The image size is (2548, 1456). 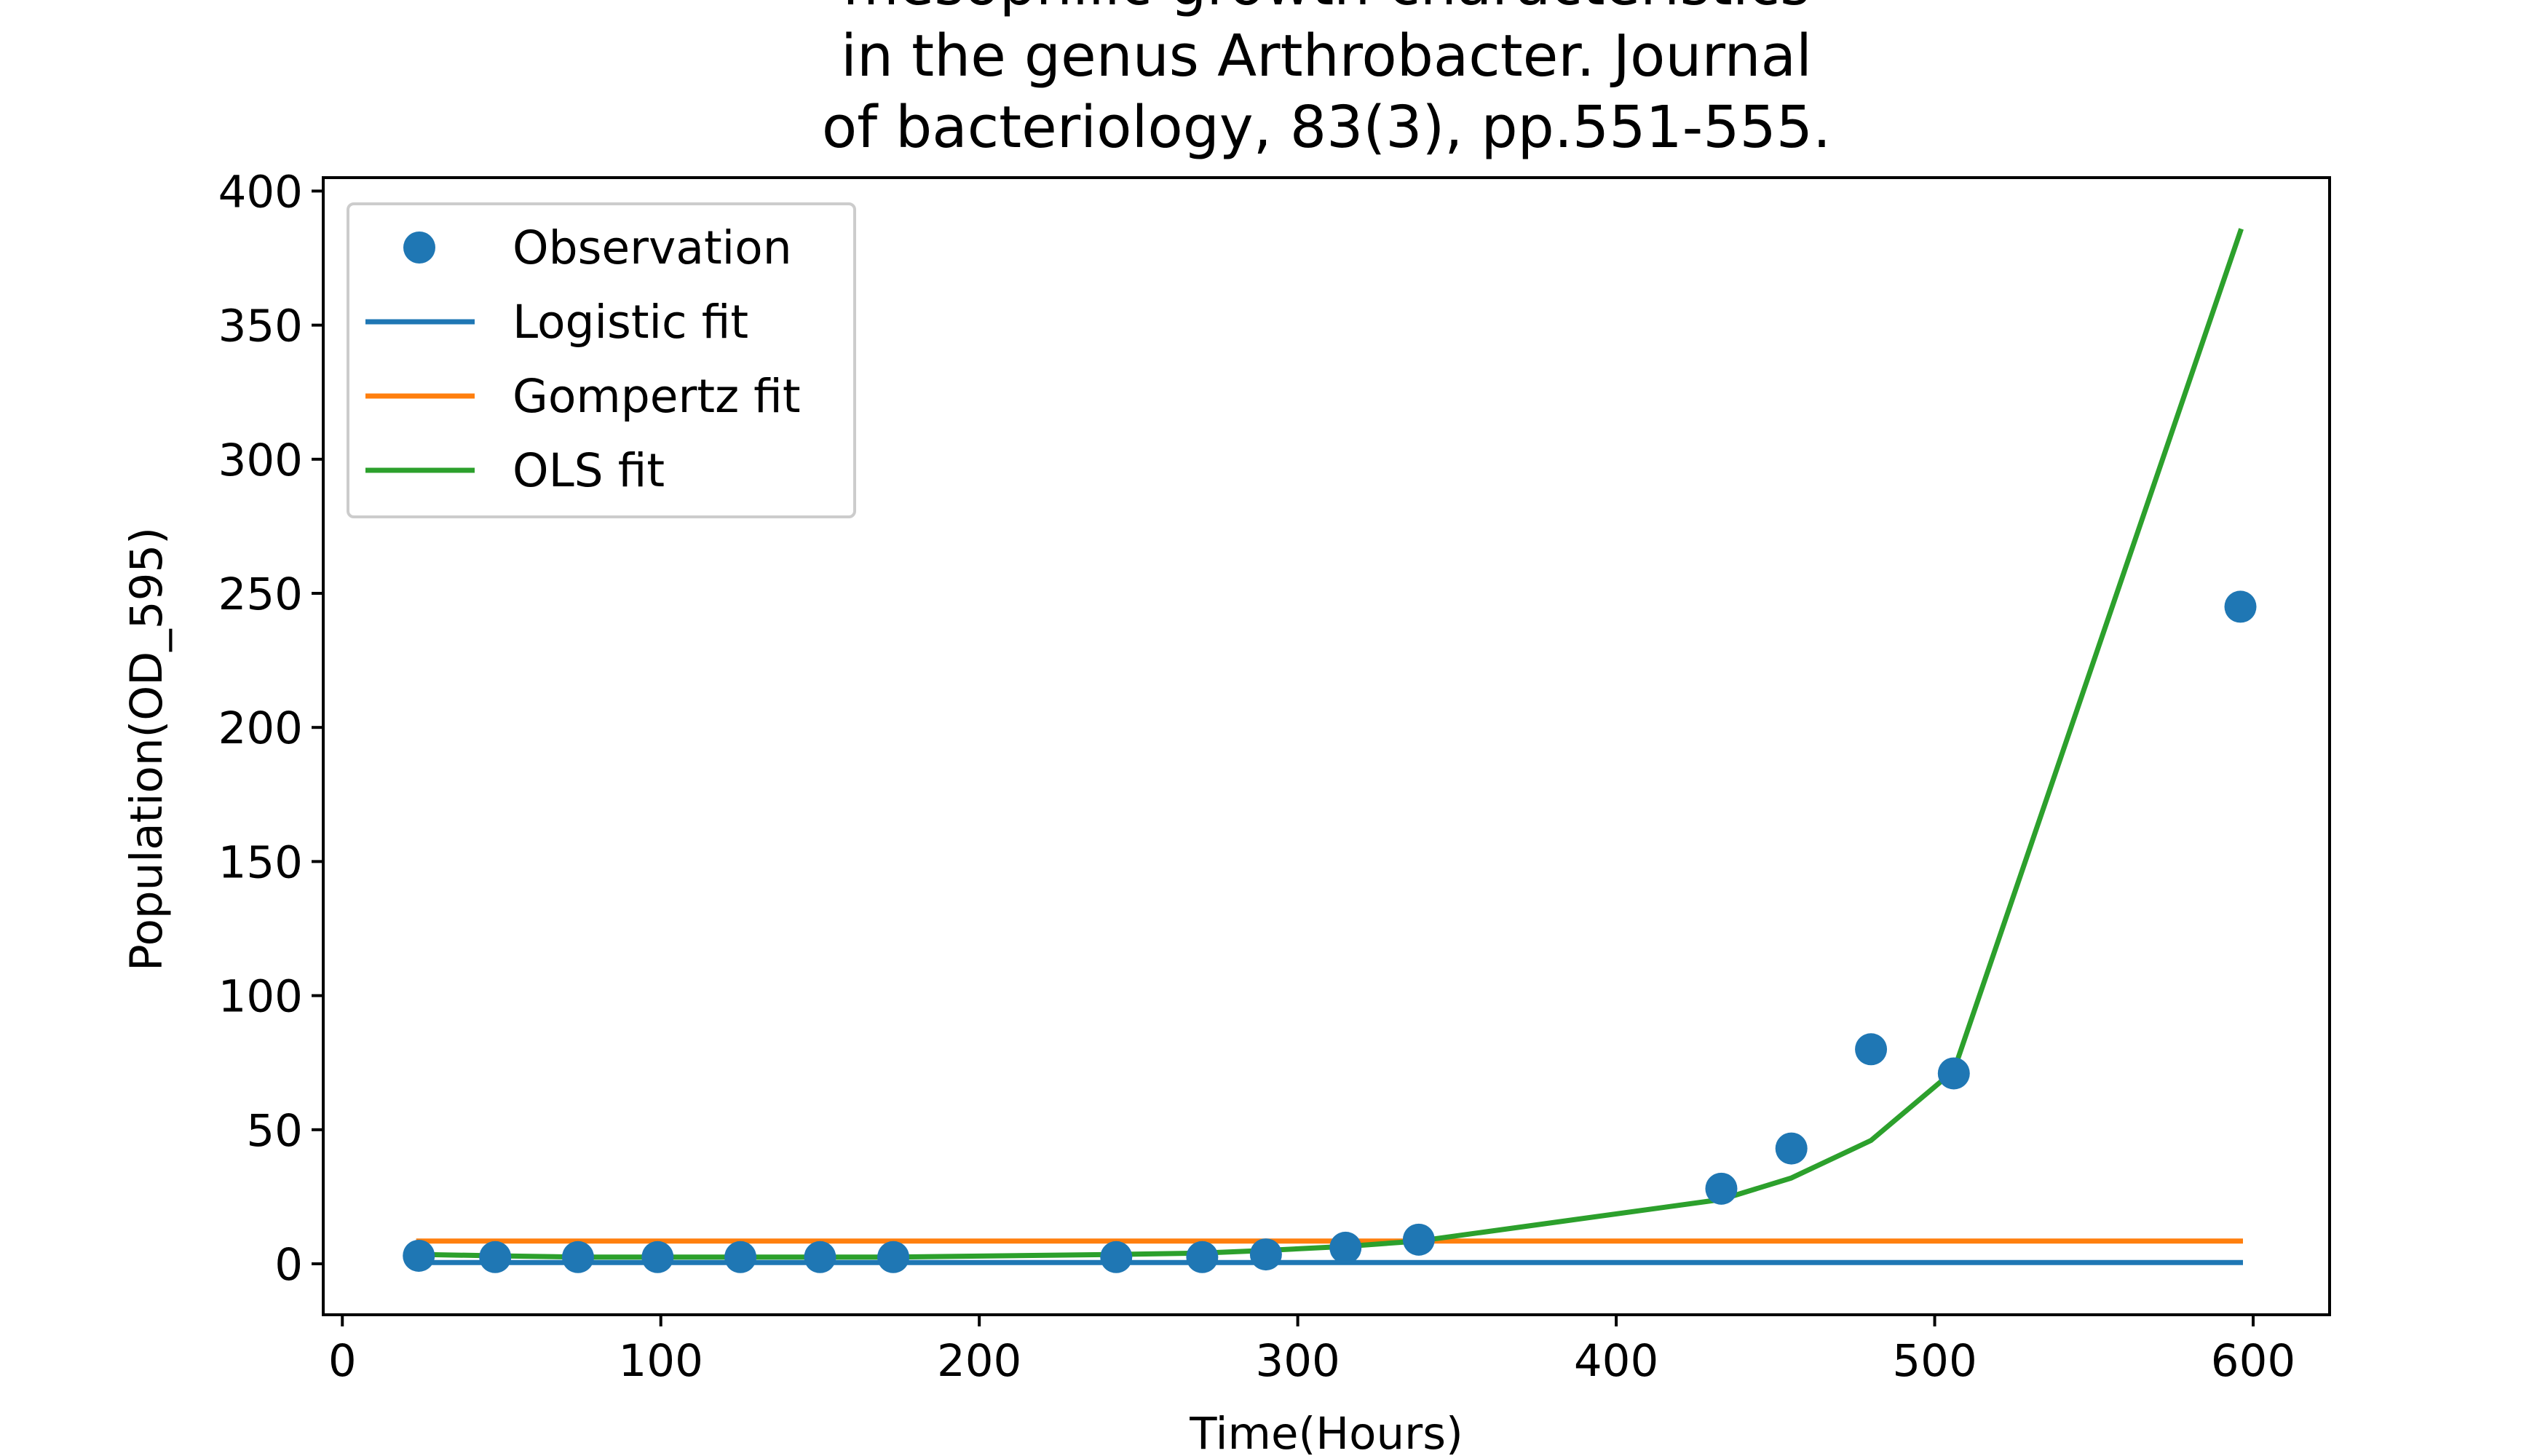 What do you see at coordinates (260, 997) in the screenshot?
I see `y-tick-label: 100` at bounding box center [260, 997].